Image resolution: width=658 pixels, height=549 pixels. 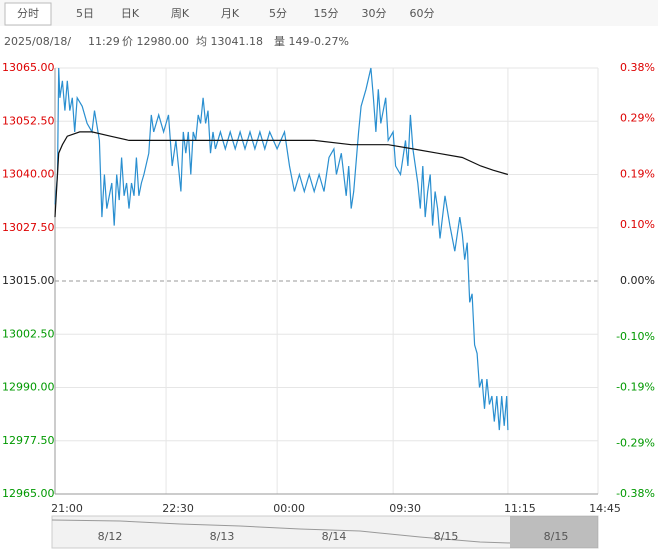 I want to click on info-field: 价 12980.00, so click(x=155, y=41).